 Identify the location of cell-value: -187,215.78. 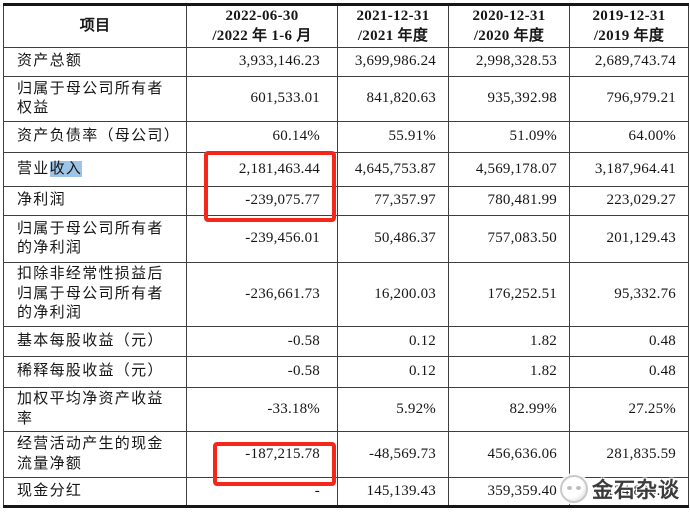
(262, 454).